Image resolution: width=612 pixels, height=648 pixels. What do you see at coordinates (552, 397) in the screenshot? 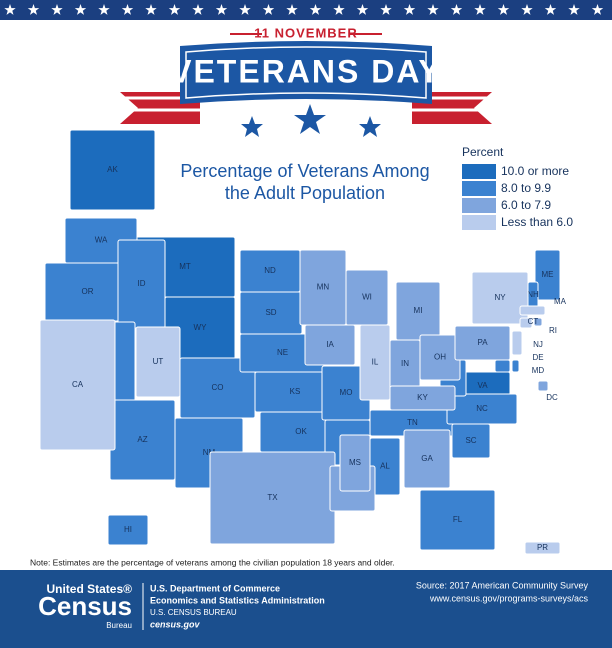
I see `state-label: DC` at bounding box center [552, 397].